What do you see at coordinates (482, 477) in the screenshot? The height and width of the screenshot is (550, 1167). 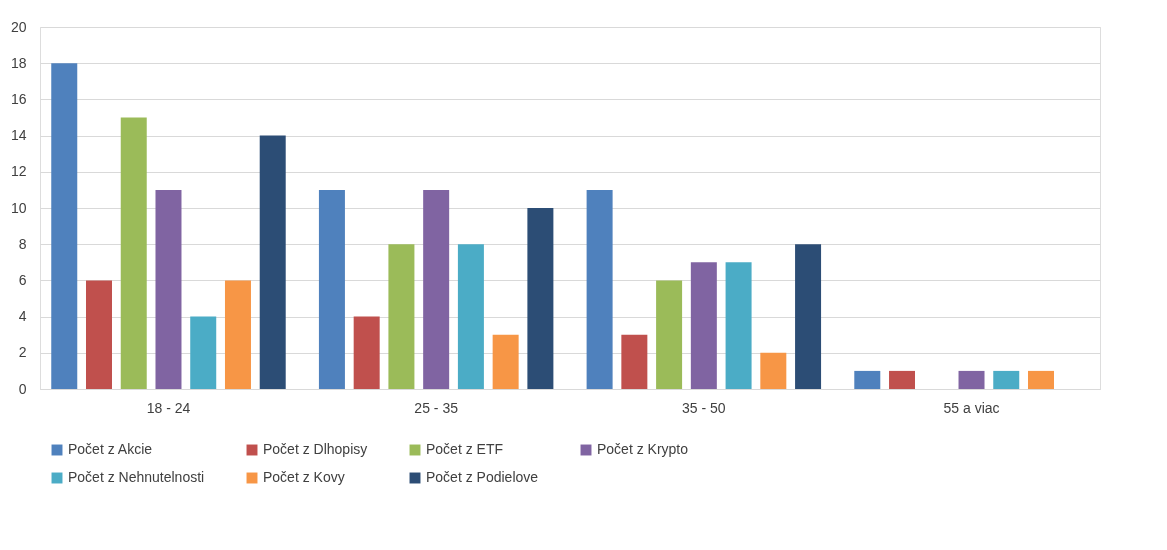 I see `legend-label: Počet z Podielove` at bounding box center [482, 477].